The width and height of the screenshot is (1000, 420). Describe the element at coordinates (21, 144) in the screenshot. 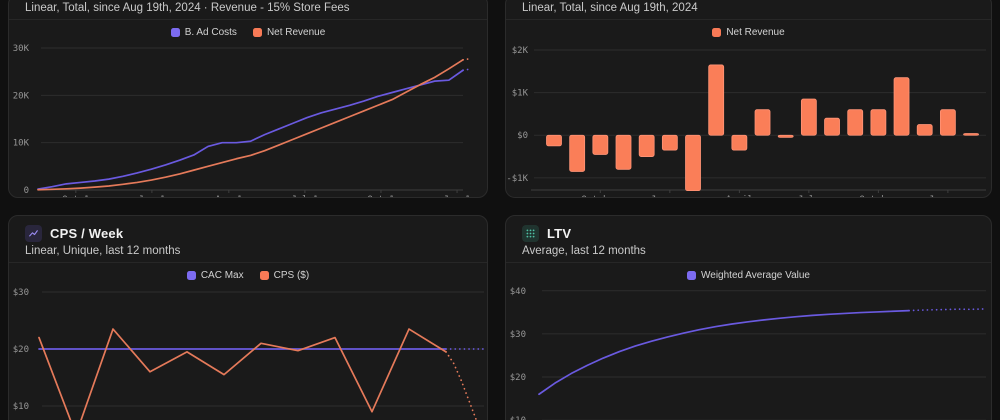

I see `svg-text: 10K` at that location.